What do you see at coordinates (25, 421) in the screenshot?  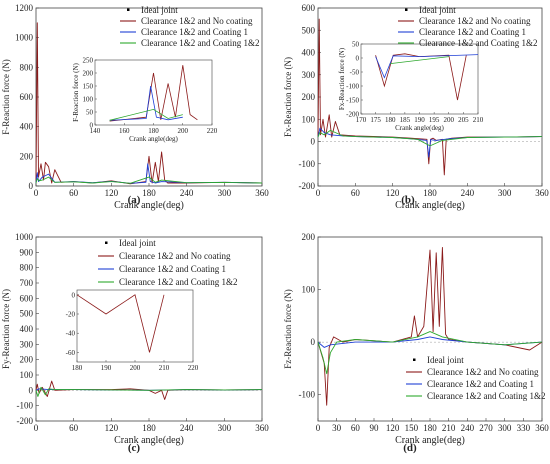 I see `y-tick-label: -200` at bounding box center [25, 421].